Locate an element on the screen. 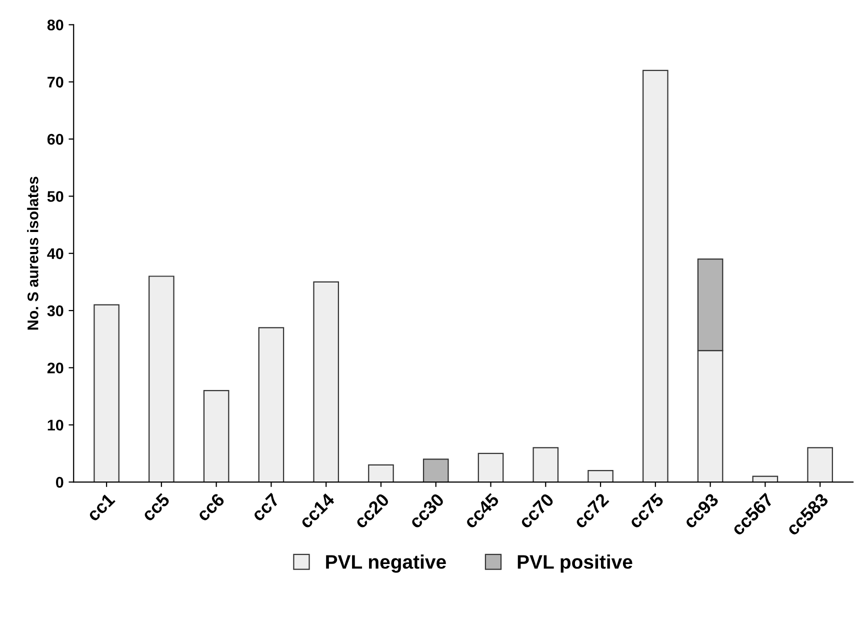  y-tick-label: 0 is located at coordinates (60, 482).